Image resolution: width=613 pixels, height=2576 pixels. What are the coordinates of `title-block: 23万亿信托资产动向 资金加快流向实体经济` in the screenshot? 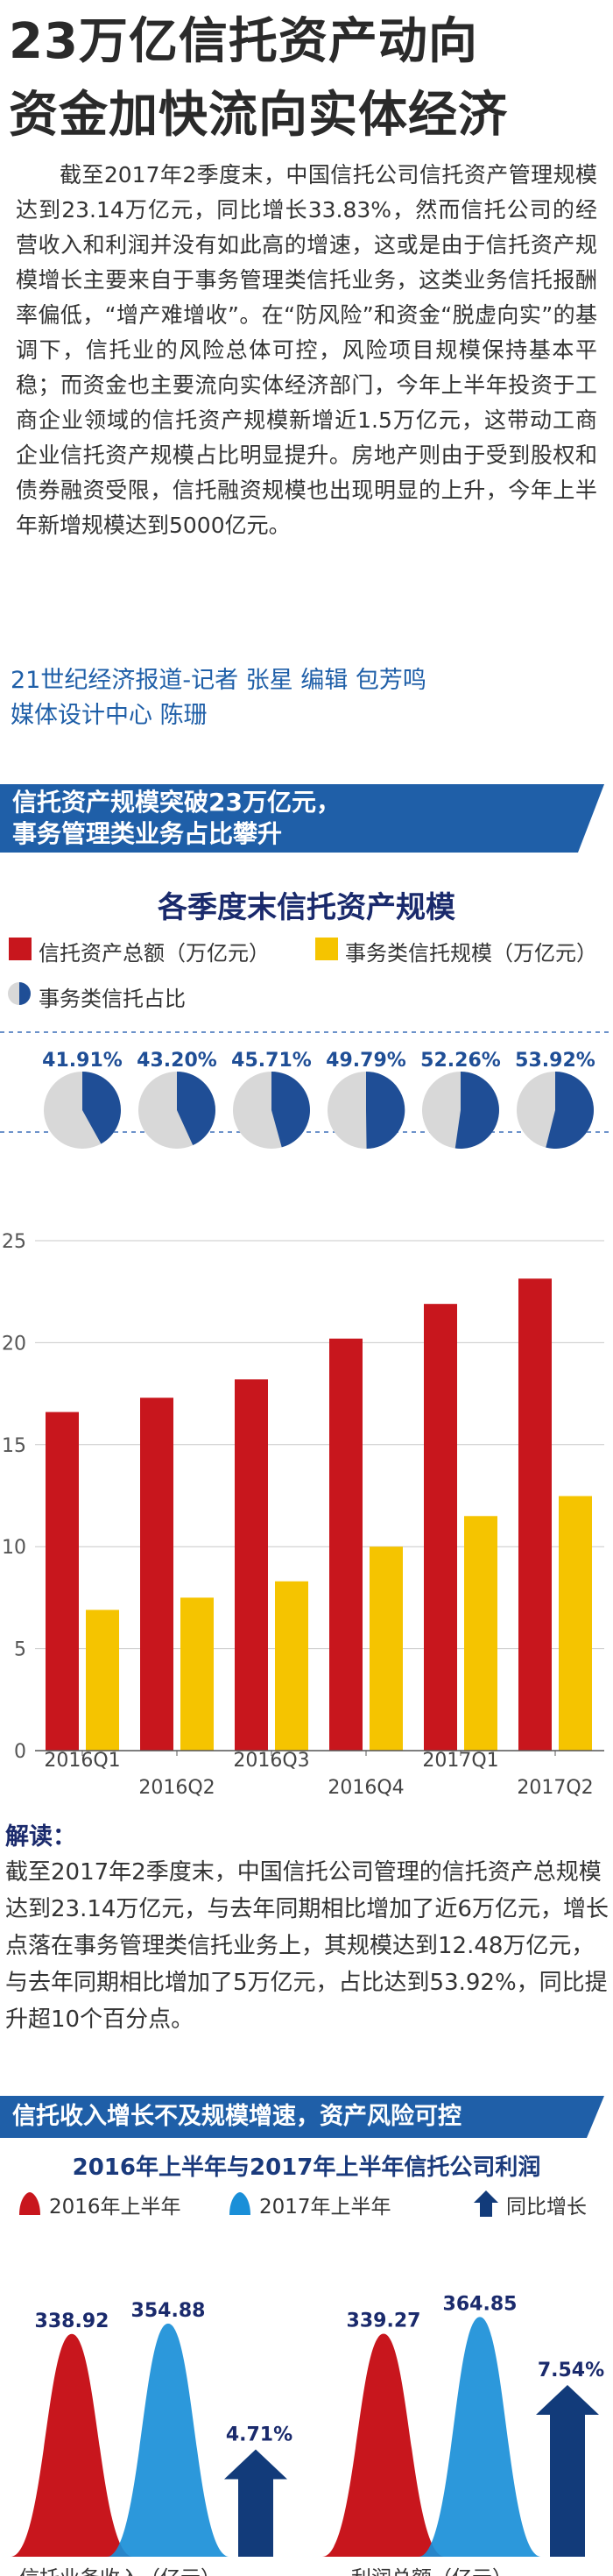 It's located at (306, 76).